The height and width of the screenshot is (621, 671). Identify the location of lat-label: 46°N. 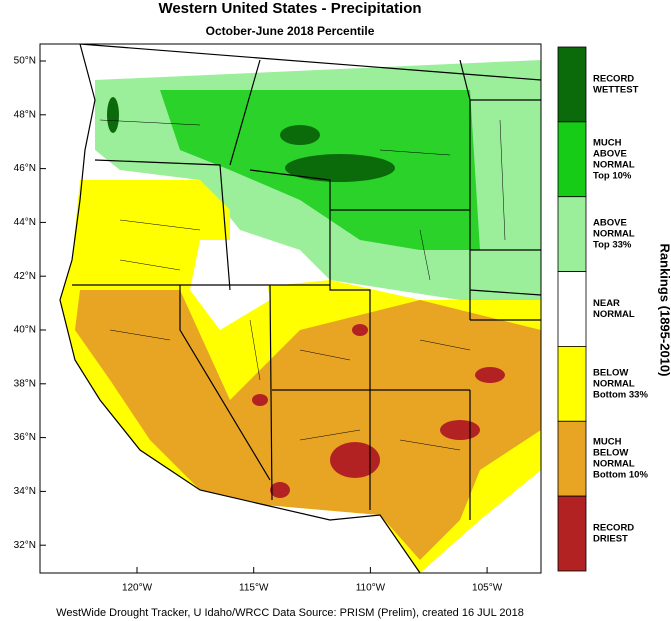
(25, 168).